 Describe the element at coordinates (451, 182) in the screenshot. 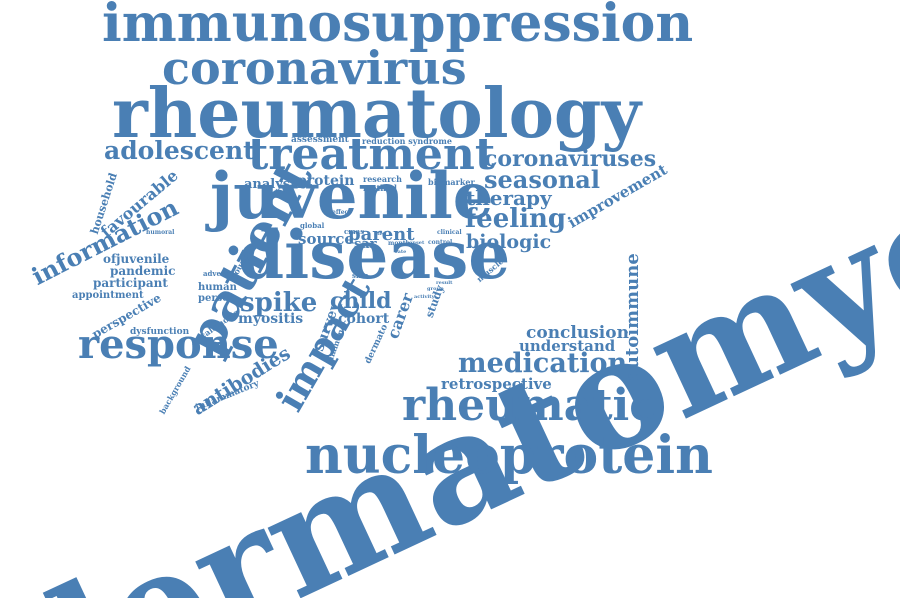

I see `word-biomarker: biomarker` at that location.